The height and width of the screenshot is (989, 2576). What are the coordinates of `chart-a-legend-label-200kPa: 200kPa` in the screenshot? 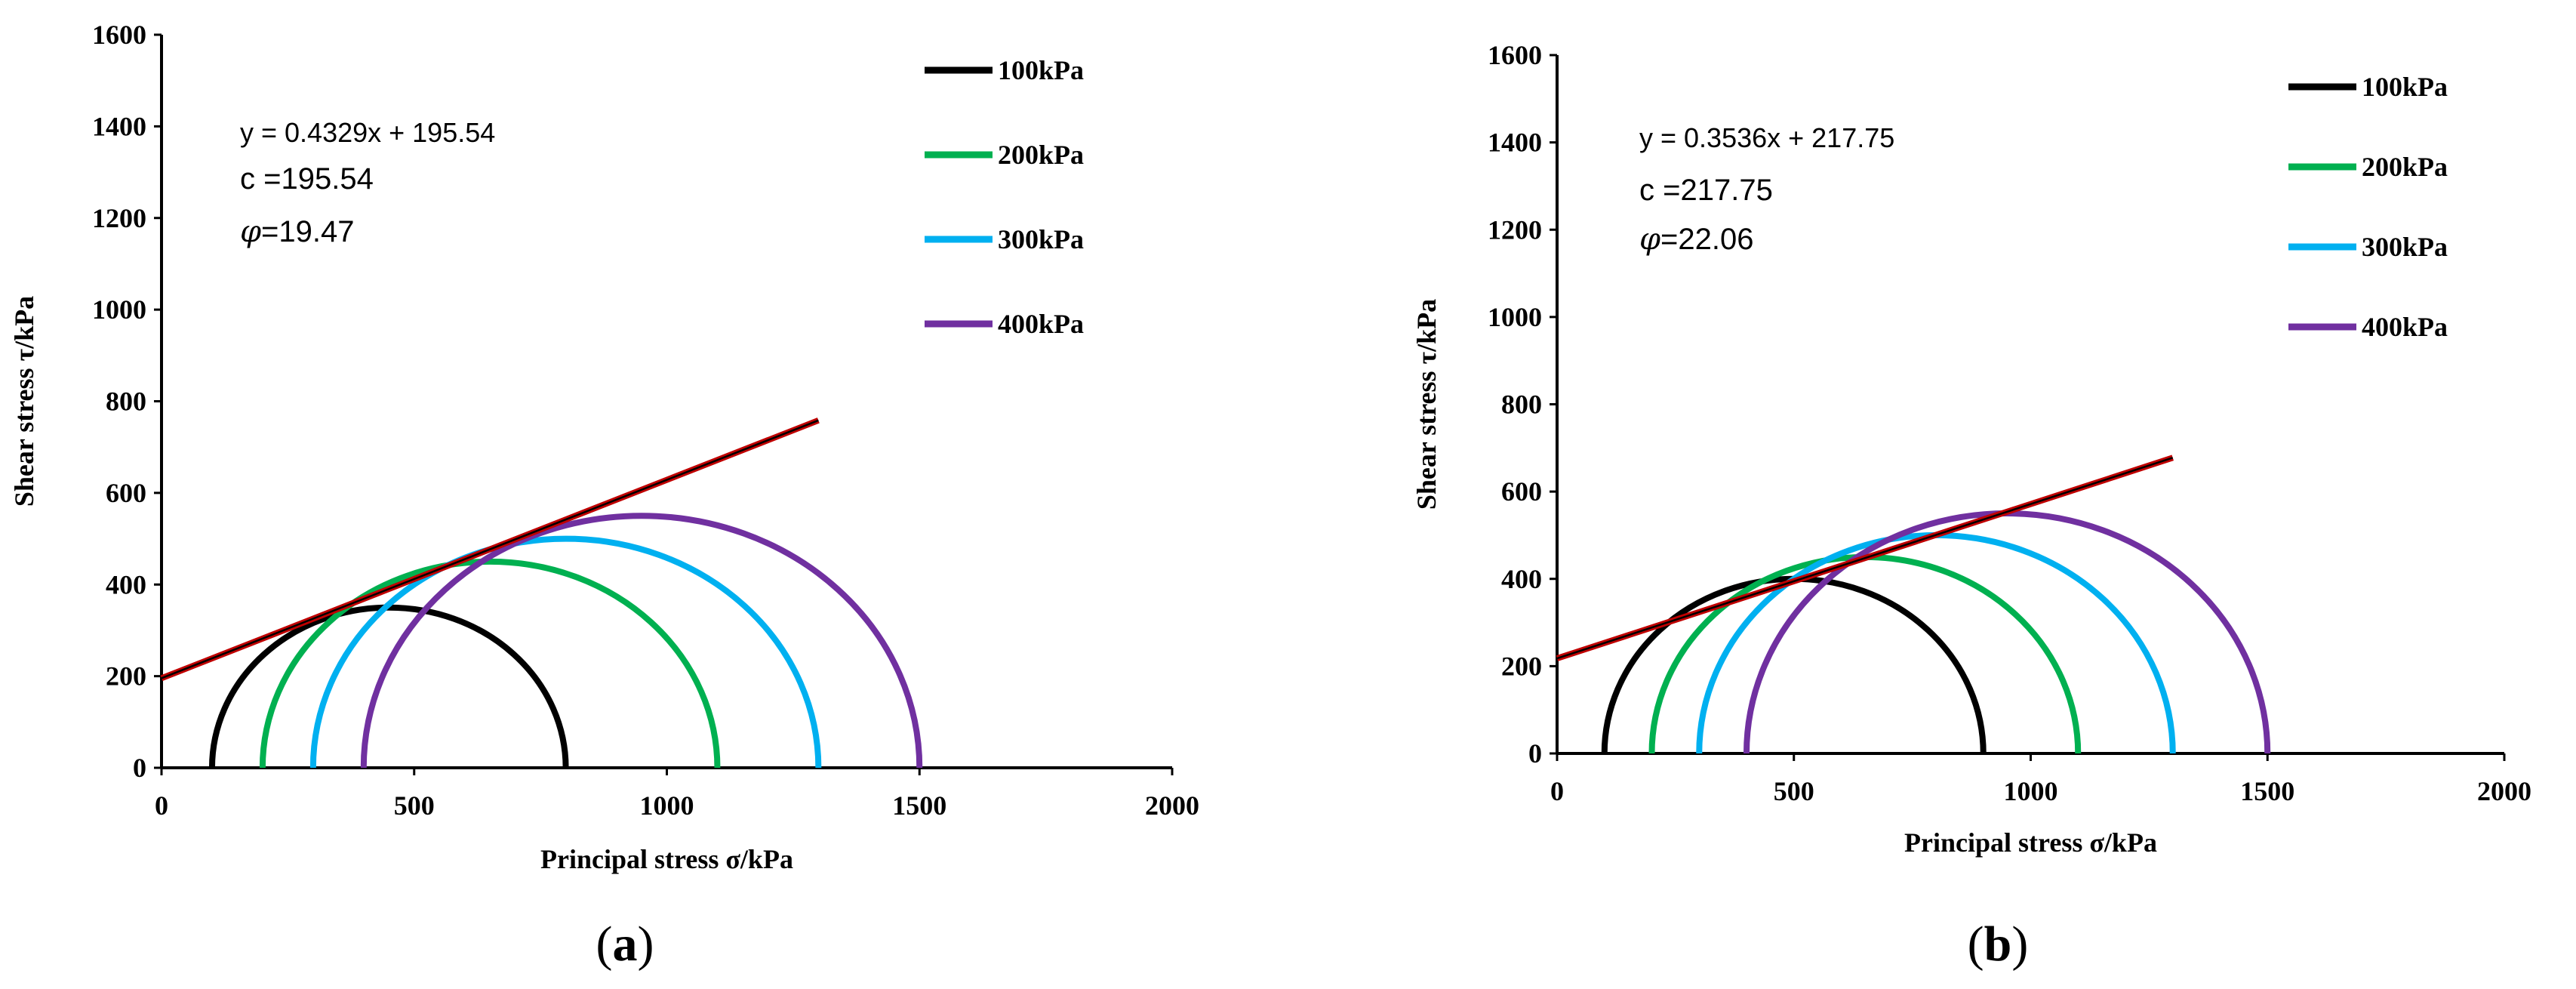 It's located at (1041, 155).